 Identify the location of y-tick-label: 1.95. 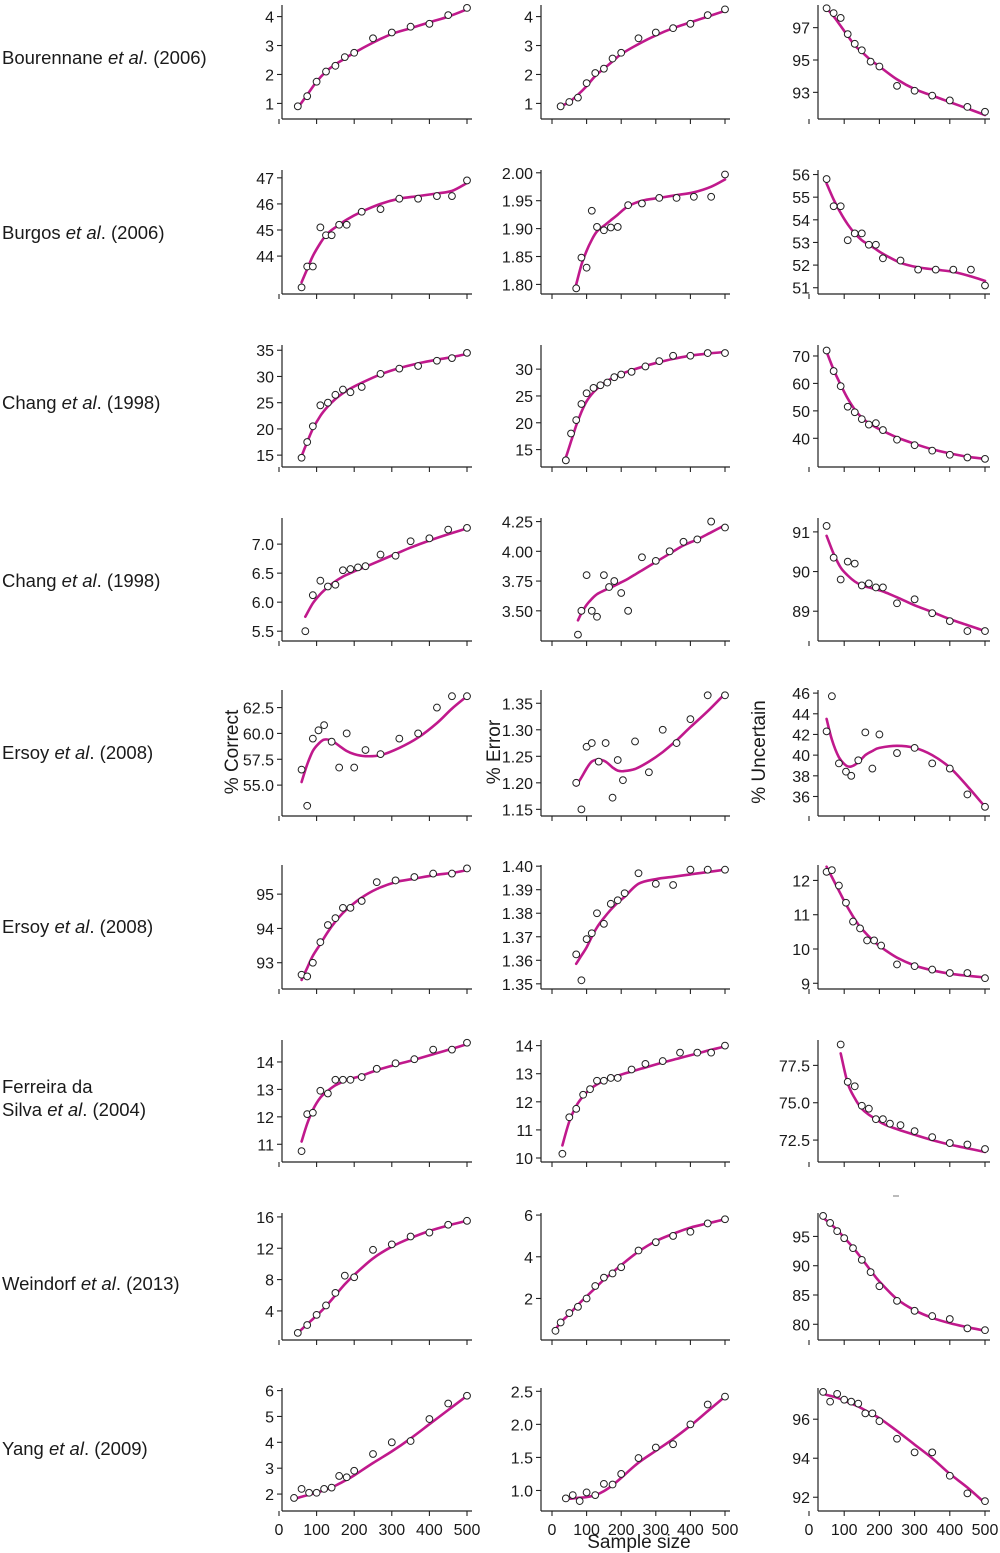
(517, 202).